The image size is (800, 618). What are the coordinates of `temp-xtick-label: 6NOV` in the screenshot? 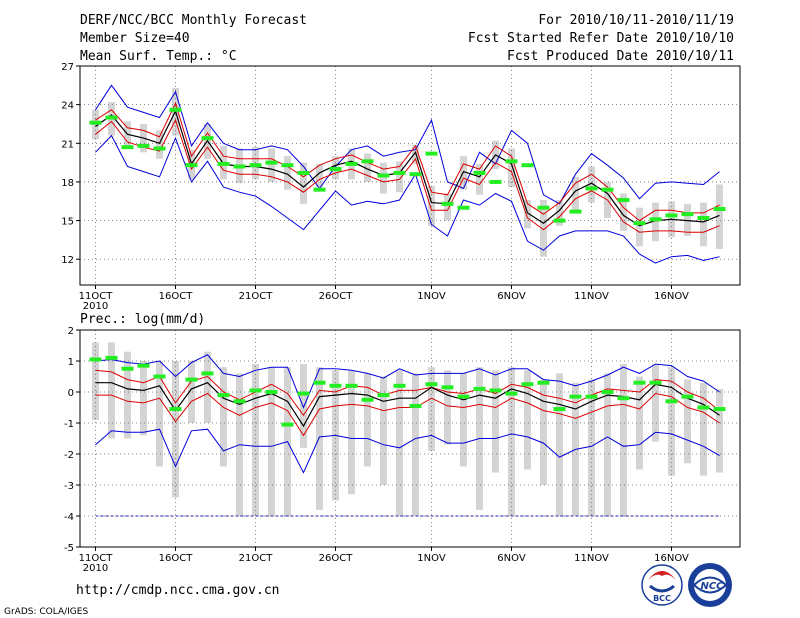 It's located at (511, 296).